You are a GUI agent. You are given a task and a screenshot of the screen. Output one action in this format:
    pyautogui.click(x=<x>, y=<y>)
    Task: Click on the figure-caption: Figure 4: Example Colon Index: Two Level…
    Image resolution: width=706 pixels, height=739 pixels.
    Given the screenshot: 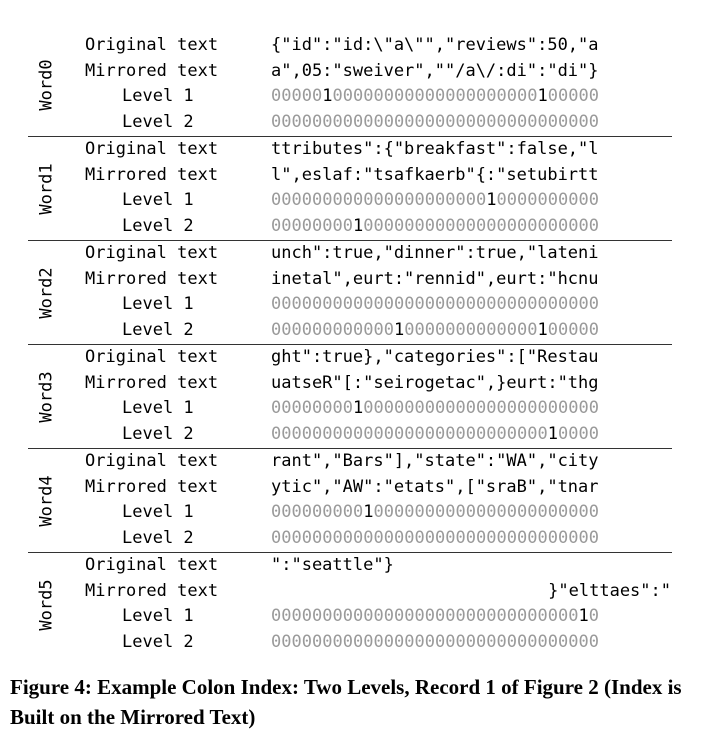 What is the action you would take?
    pyautogui.click(x=346, y=702)
    